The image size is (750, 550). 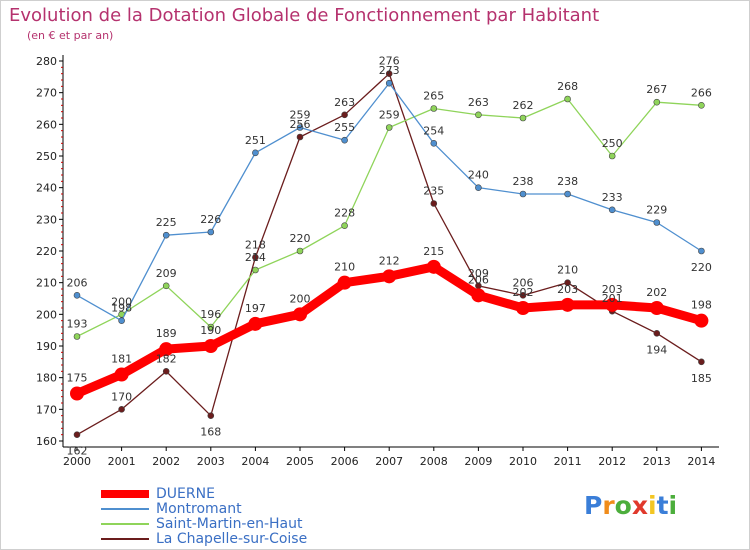 What do you see at coordinates (77, 461) in the screenshot?
I see `x-tick-label: 2000` at bounding box center [77, 461].